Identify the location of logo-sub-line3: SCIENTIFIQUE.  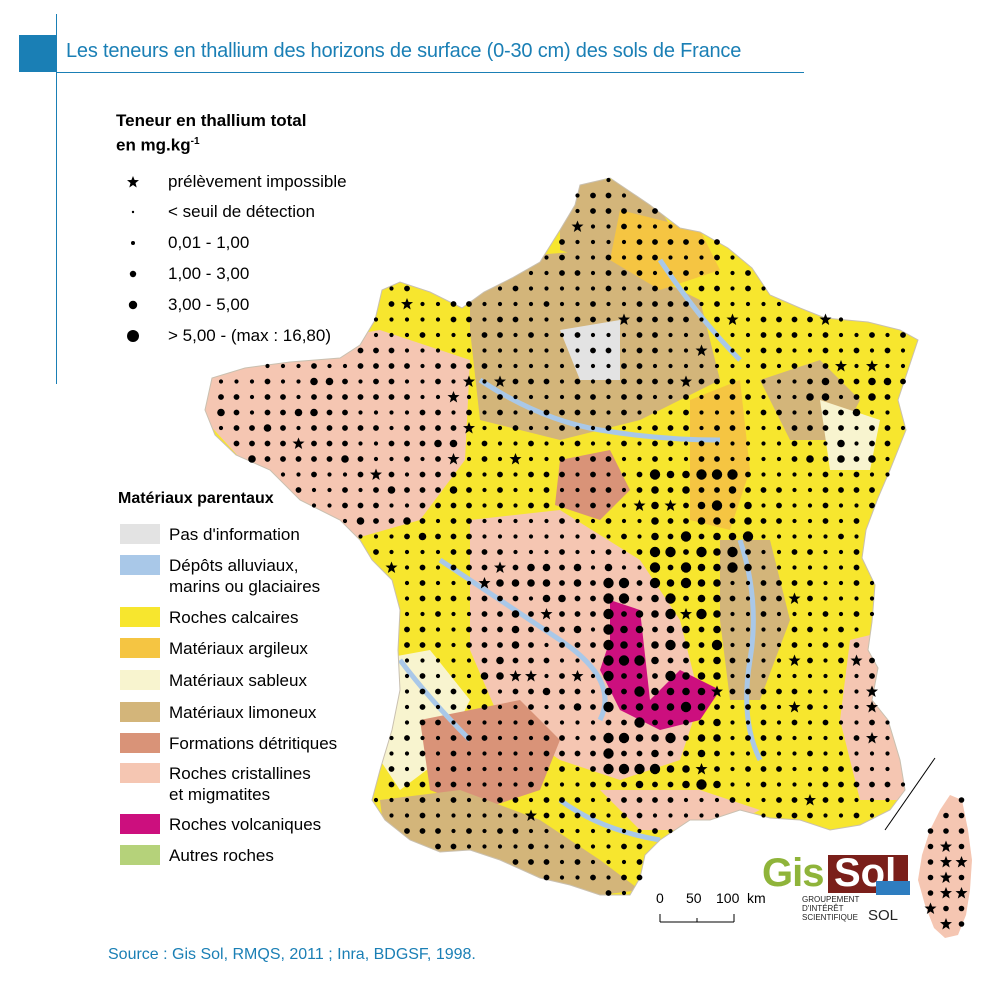
(830, 917).